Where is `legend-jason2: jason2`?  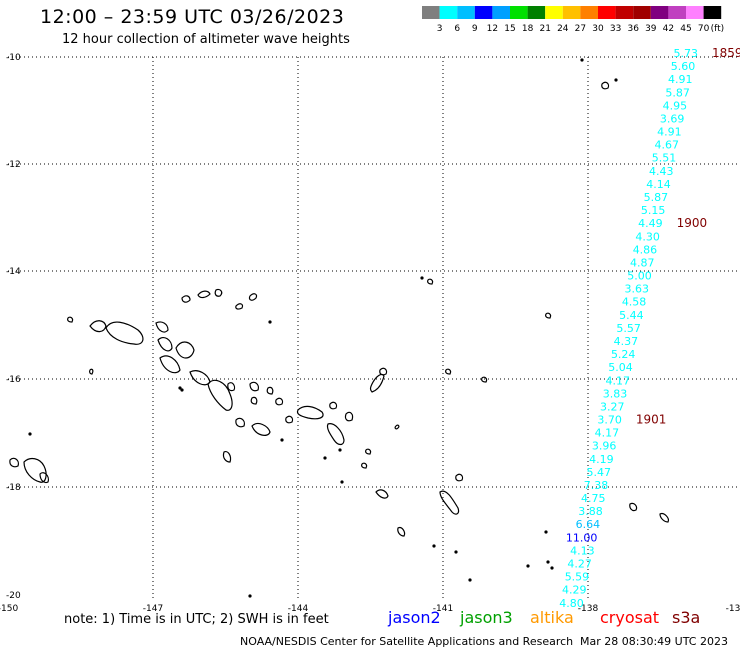 legend-jason2: jason2 is located at coordinates (414, 617).